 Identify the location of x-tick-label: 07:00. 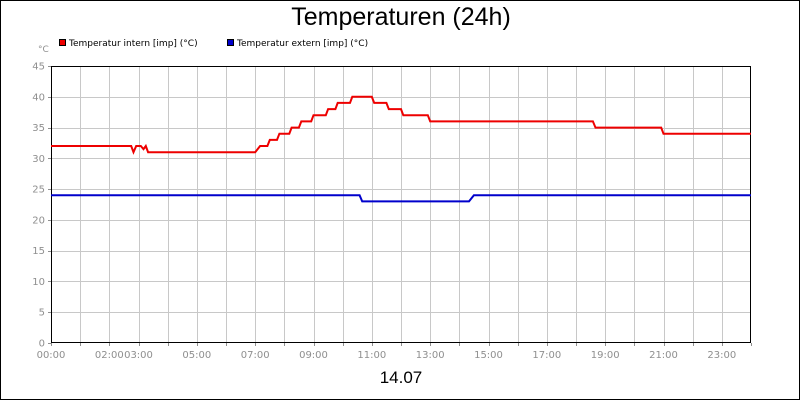
(255, 355).